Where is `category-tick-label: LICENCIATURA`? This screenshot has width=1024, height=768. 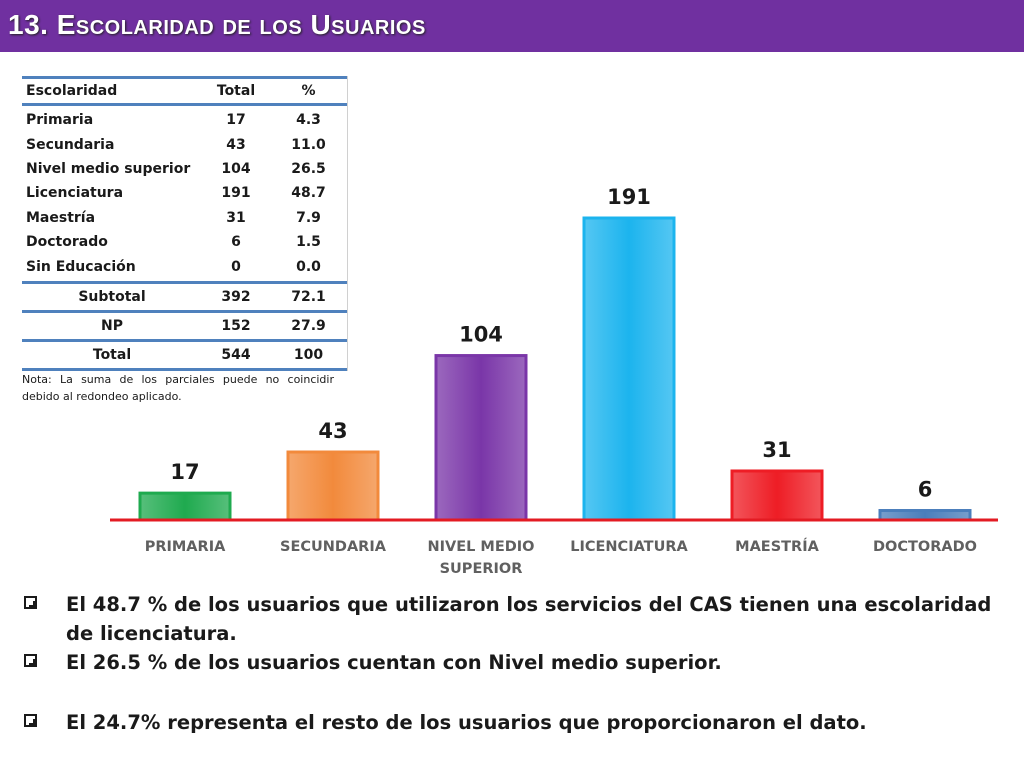
category-tick-label: LICENCIATURA is located at coordinates (629, 547).